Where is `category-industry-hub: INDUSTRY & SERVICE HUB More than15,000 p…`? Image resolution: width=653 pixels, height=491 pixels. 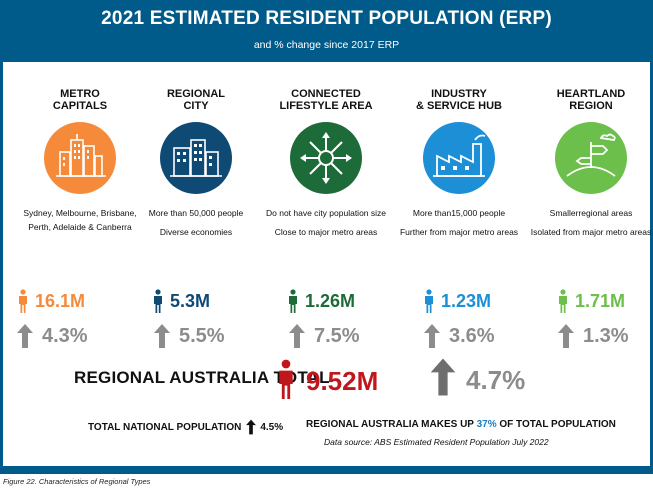
category-industry-hub: INDUSTRY & SERVICE HUB More than15,000 p… is located at coordinates (459, 166).